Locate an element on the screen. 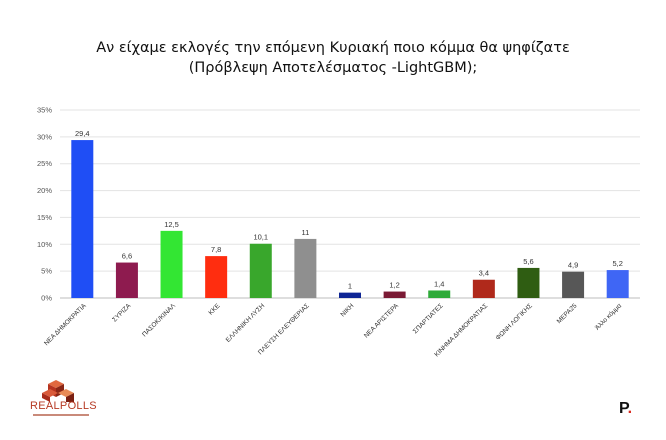 This screenshot has width=666, height=440. data-label: 5,6 is located at coordinates (528, 261).